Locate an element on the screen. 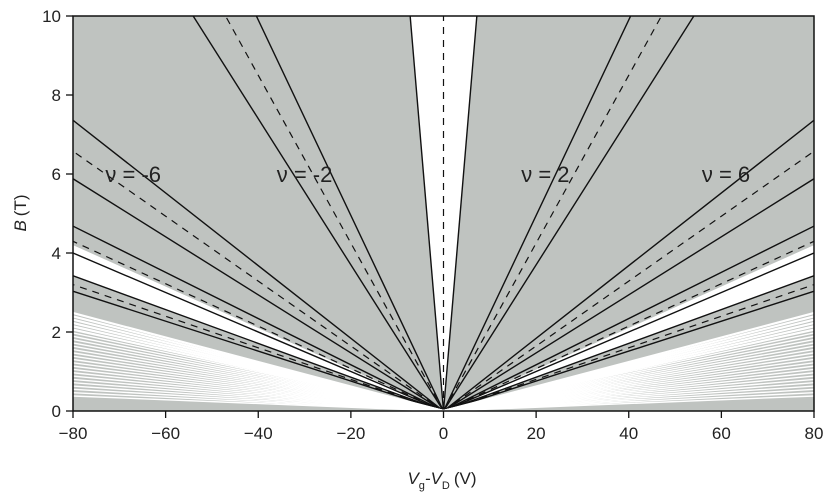 The width and height of the screenshot is (830, 504). x-tick-label: −20 is located at coordinates (350, 433).